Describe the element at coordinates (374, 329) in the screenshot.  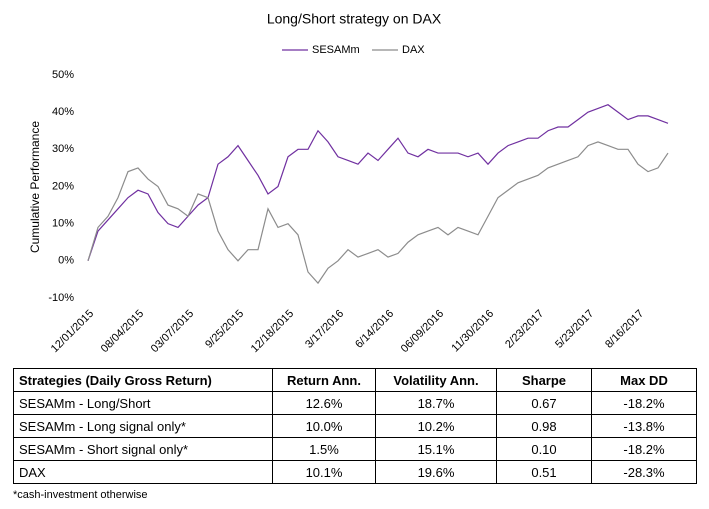
I see `x-tick-label: 6/14/2016` at that location.